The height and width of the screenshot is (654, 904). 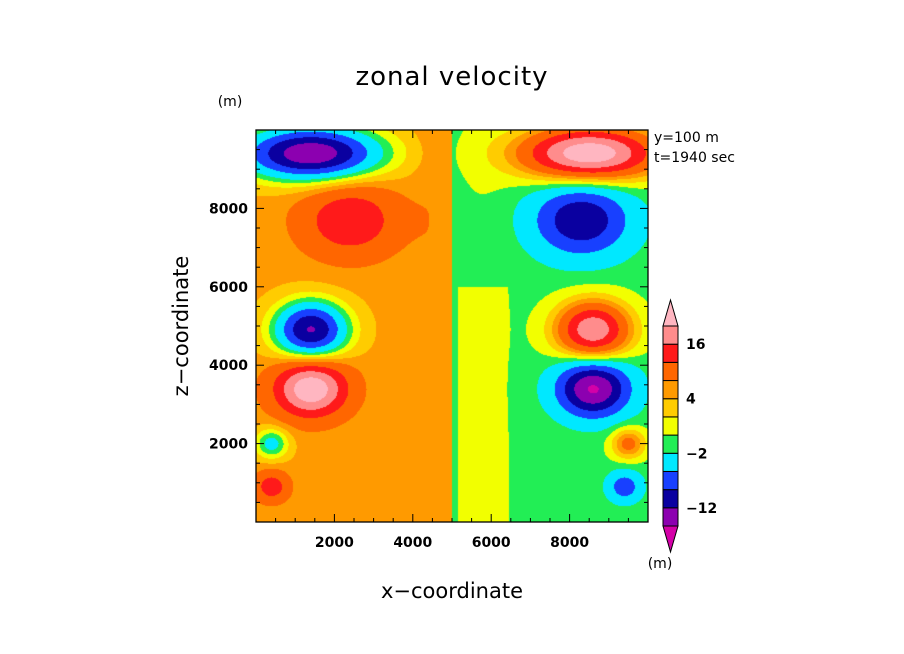 I want to click on y-tick-label: 2000, so click(x=228, y=445).